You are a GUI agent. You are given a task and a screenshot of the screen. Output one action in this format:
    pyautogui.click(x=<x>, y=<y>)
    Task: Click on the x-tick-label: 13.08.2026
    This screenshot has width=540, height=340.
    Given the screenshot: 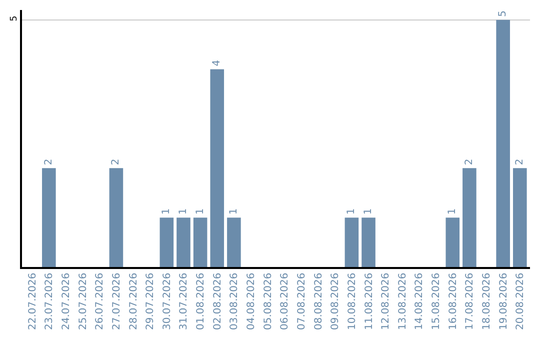 What is the action you would take?
    pyautogui.click(x=402, y=301)
    